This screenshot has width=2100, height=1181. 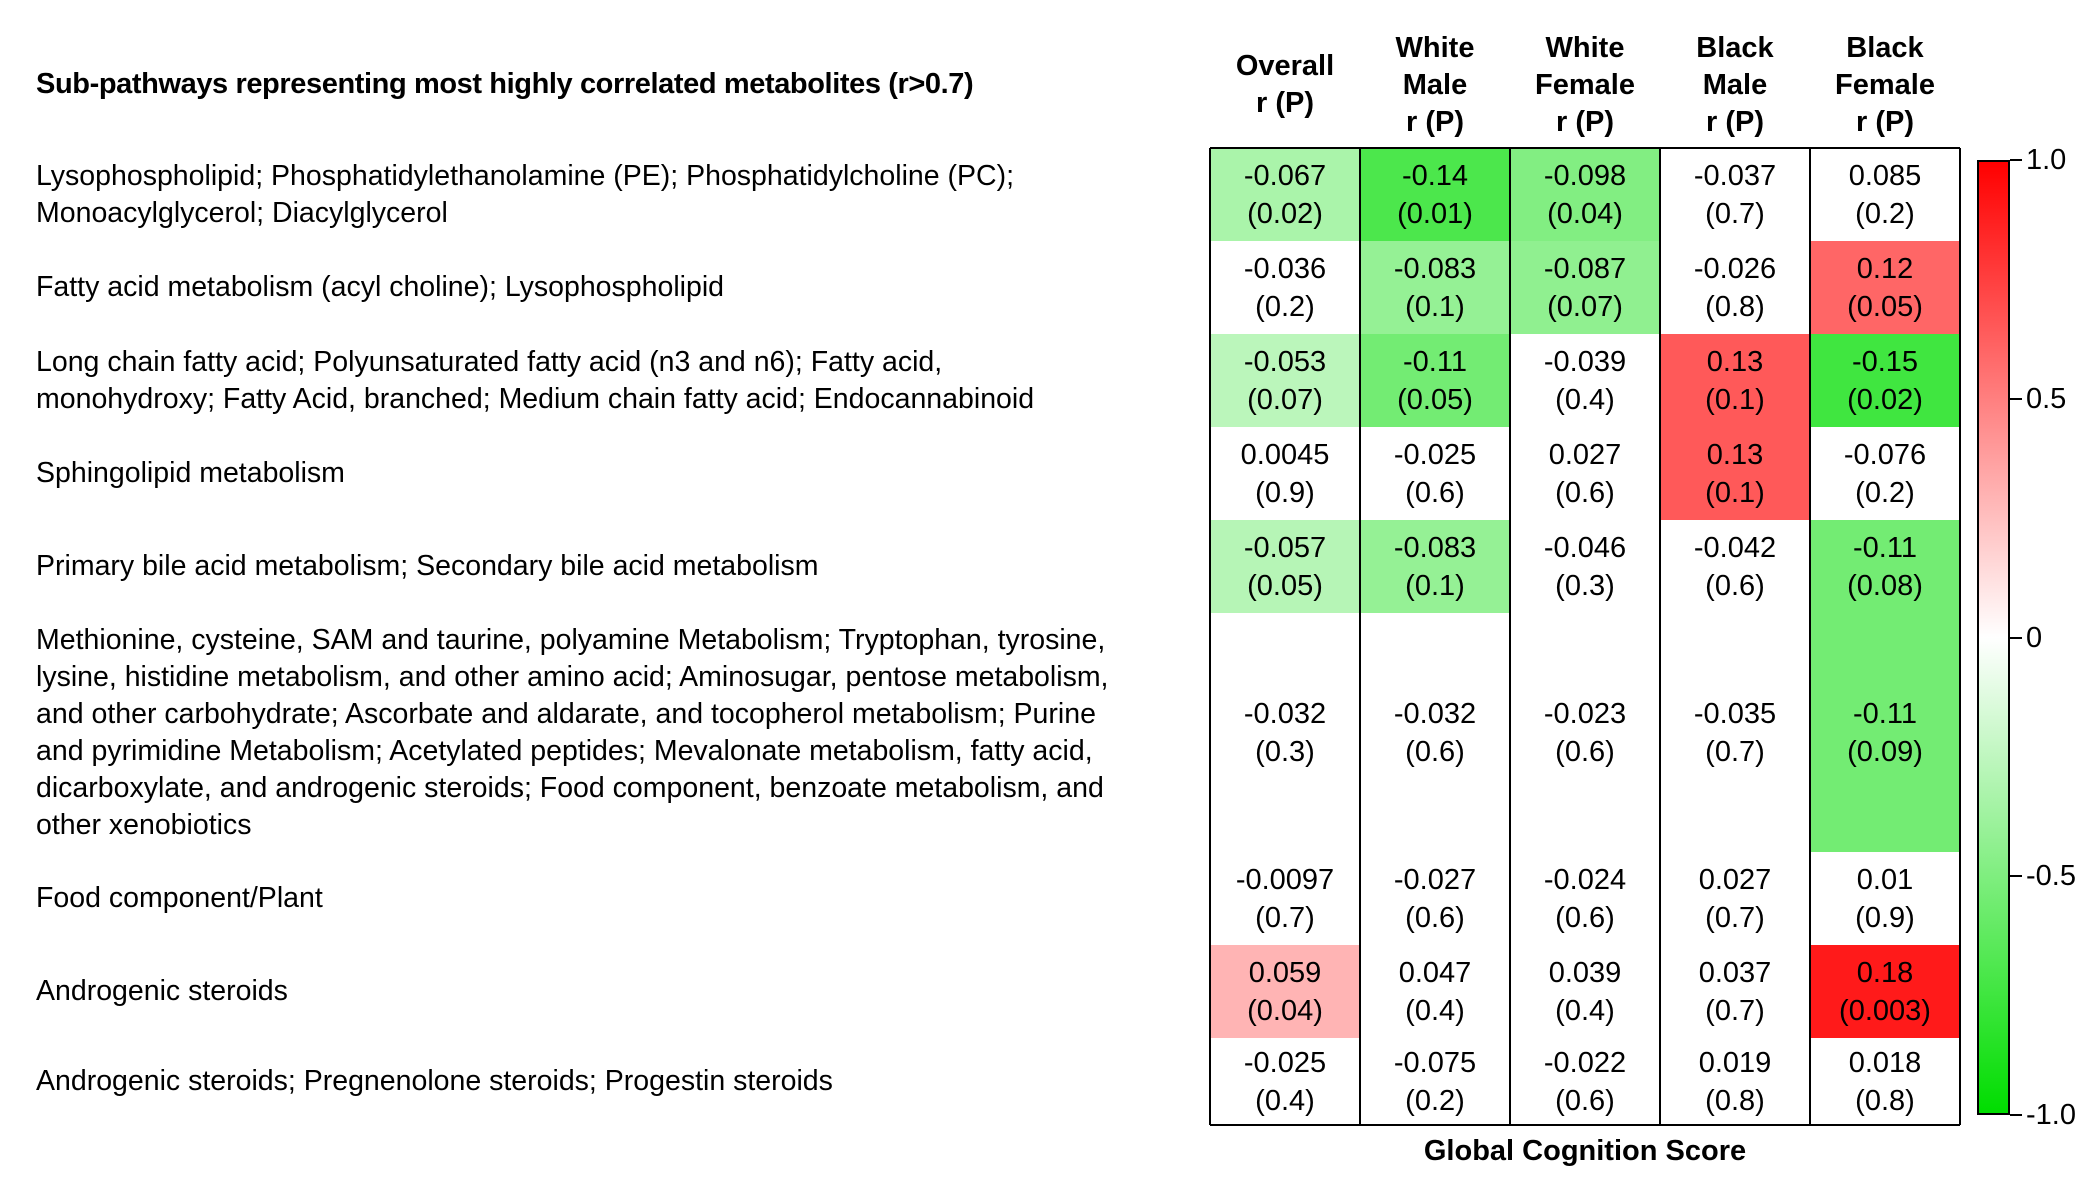 What do you see at coordinates (1285, 287) in the screenshot?
I see `heatmap-cell: -0.036 (0.2)` at bounding box center [1285, 287].